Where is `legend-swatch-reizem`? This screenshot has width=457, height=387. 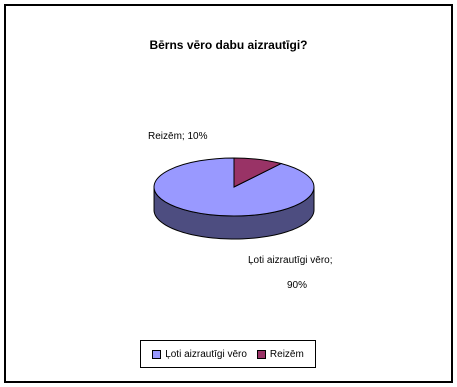
legend-swatch-reizem is located at coordinates (261, 354).